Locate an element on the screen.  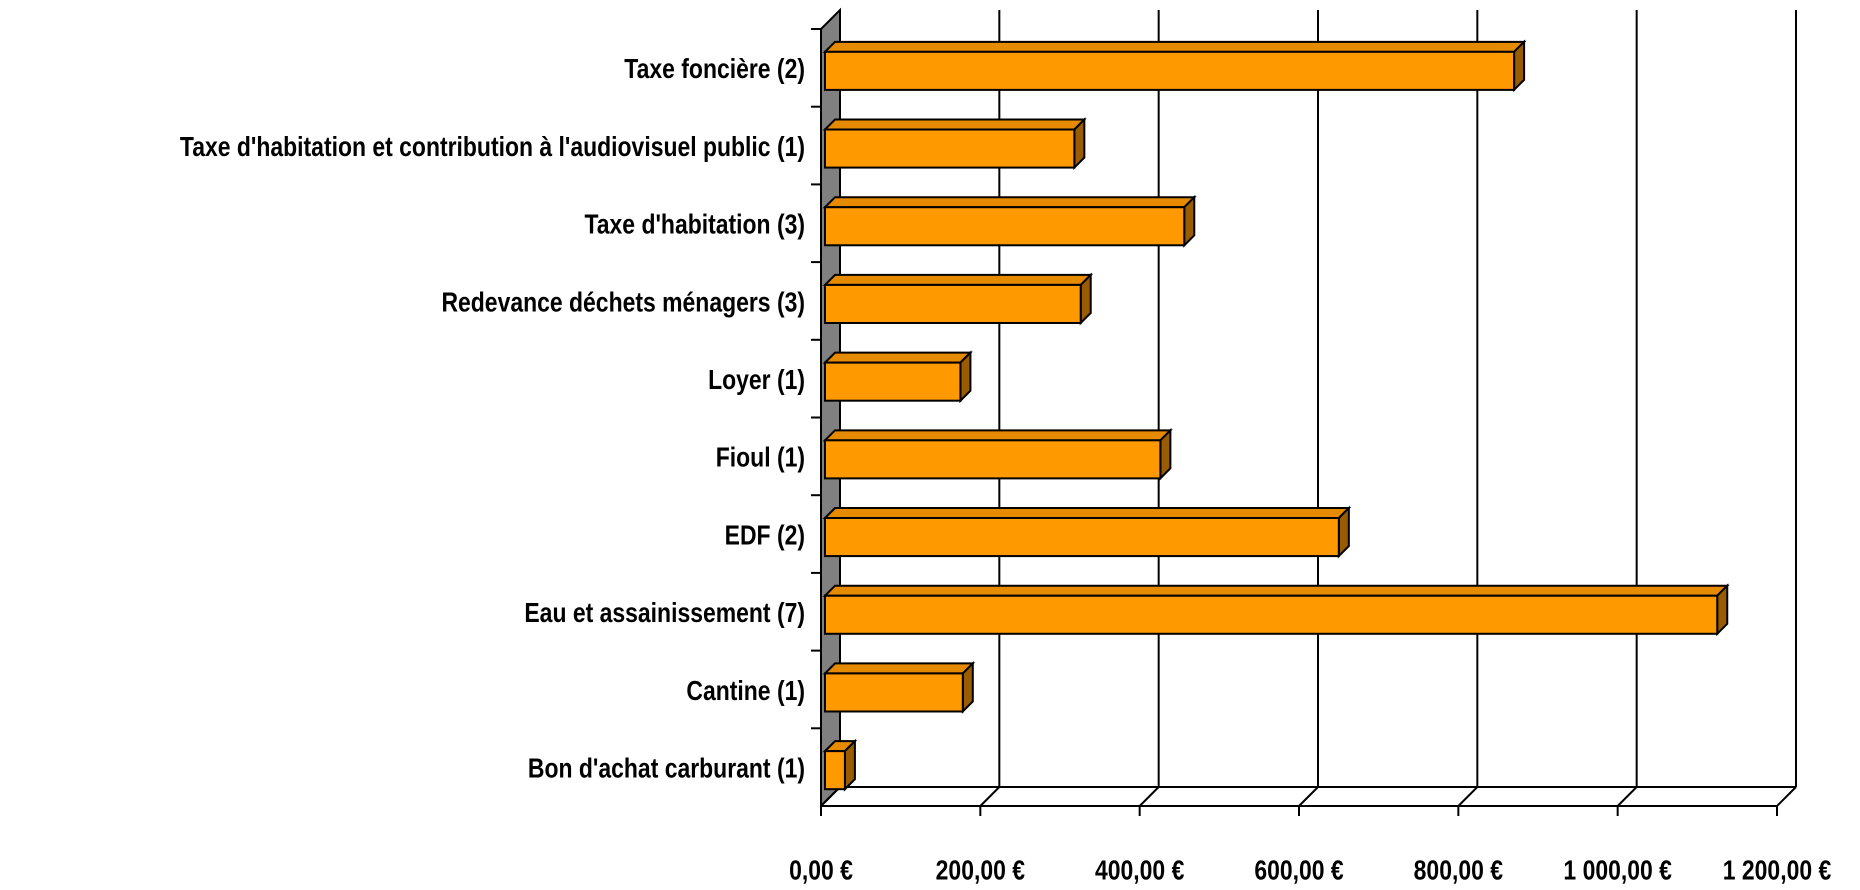
y-tick-label: Redevance déchets ménagers (3) is located at coordinates (623, 302).